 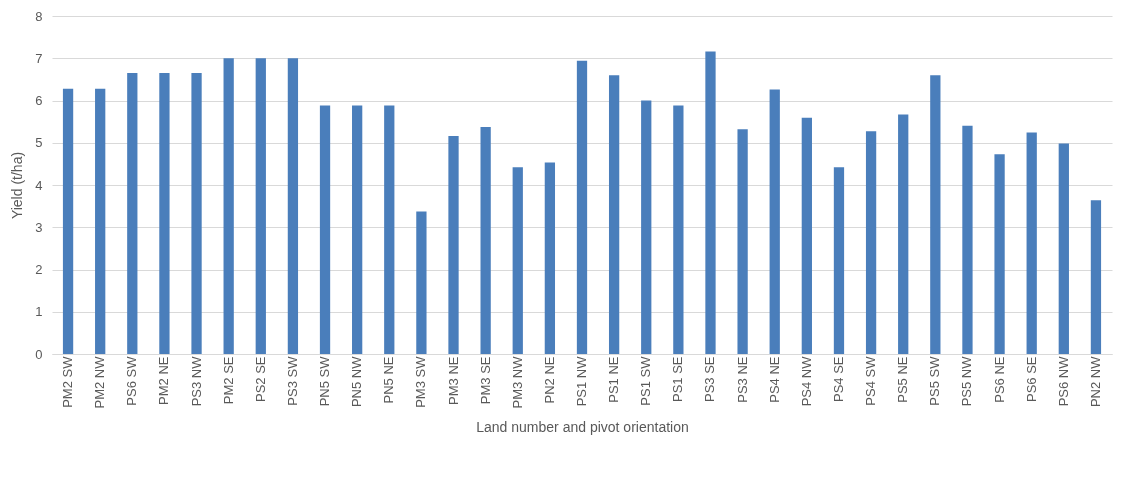 What do you see at coordinates (132, 380) in the screenshot?
I see `x-tick-label: PS6 SW` at bounding box center [132, 380].